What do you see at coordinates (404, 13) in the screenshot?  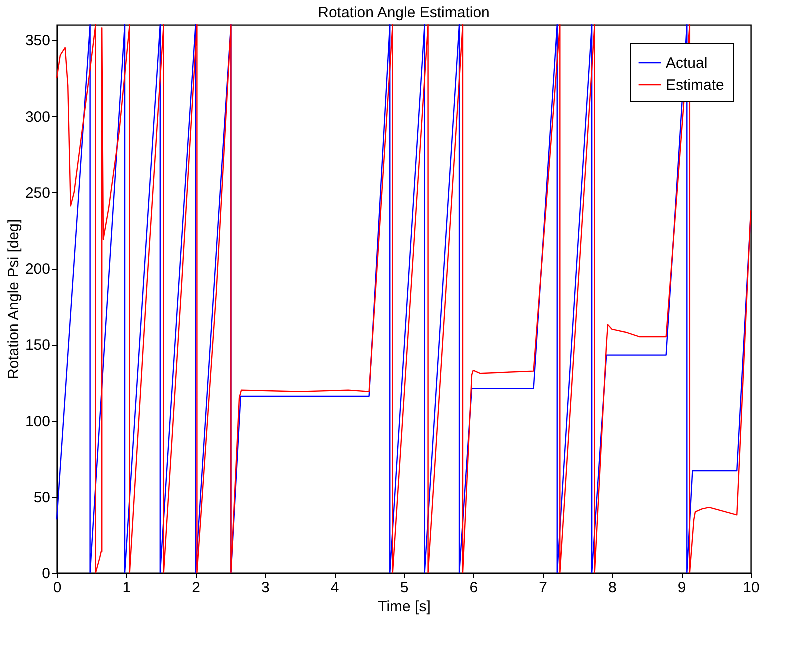 I see `chart-title: Rotation Angle Estimation` at bounding box center [404, 13].